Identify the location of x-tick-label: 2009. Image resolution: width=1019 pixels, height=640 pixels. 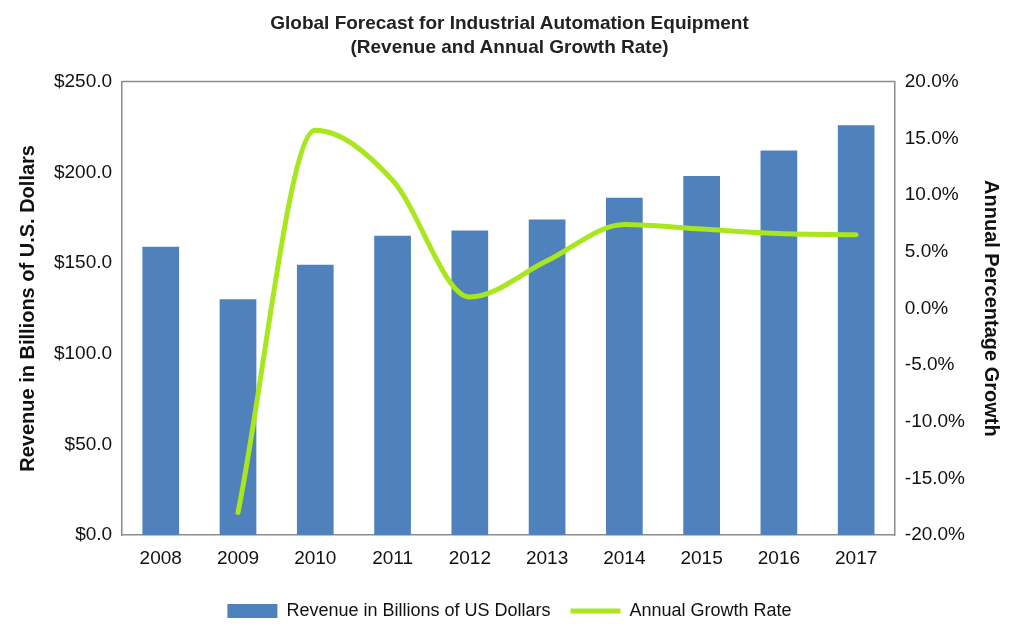
(238, 557).